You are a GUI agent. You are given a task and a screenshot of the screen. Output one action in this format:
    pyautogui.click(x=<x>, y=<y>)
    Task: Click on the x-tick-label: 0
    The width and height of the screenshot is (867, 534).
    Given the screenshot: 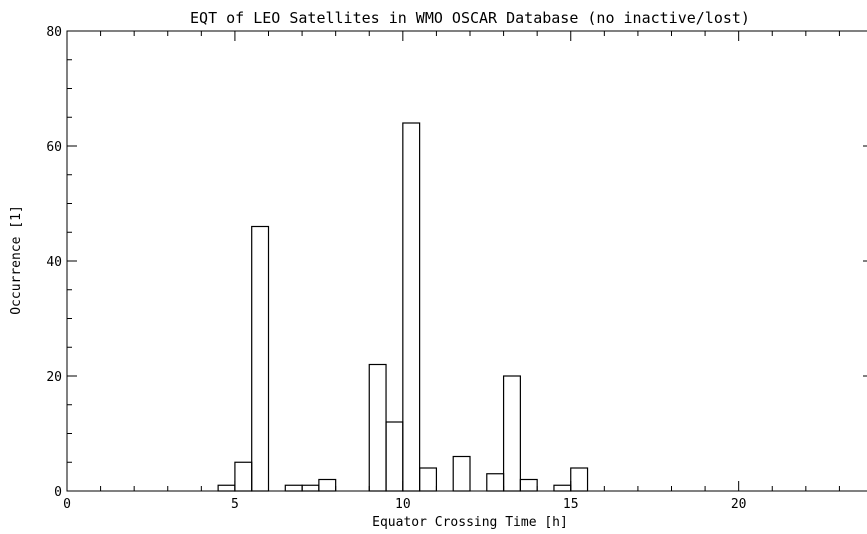 What is the action you would take?
    pyautogui.click(x=67, y=504)
    